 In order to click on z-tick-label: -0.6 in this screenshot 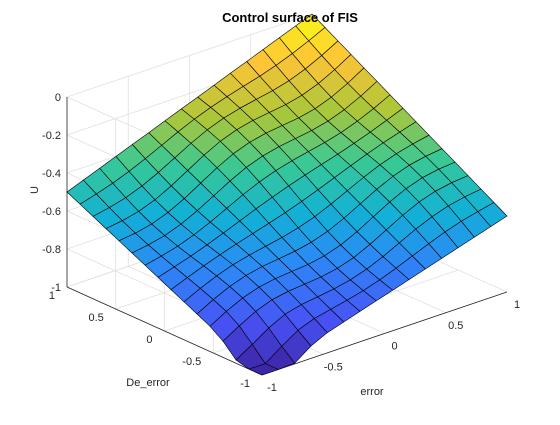, I will do `click(51, 212)`.